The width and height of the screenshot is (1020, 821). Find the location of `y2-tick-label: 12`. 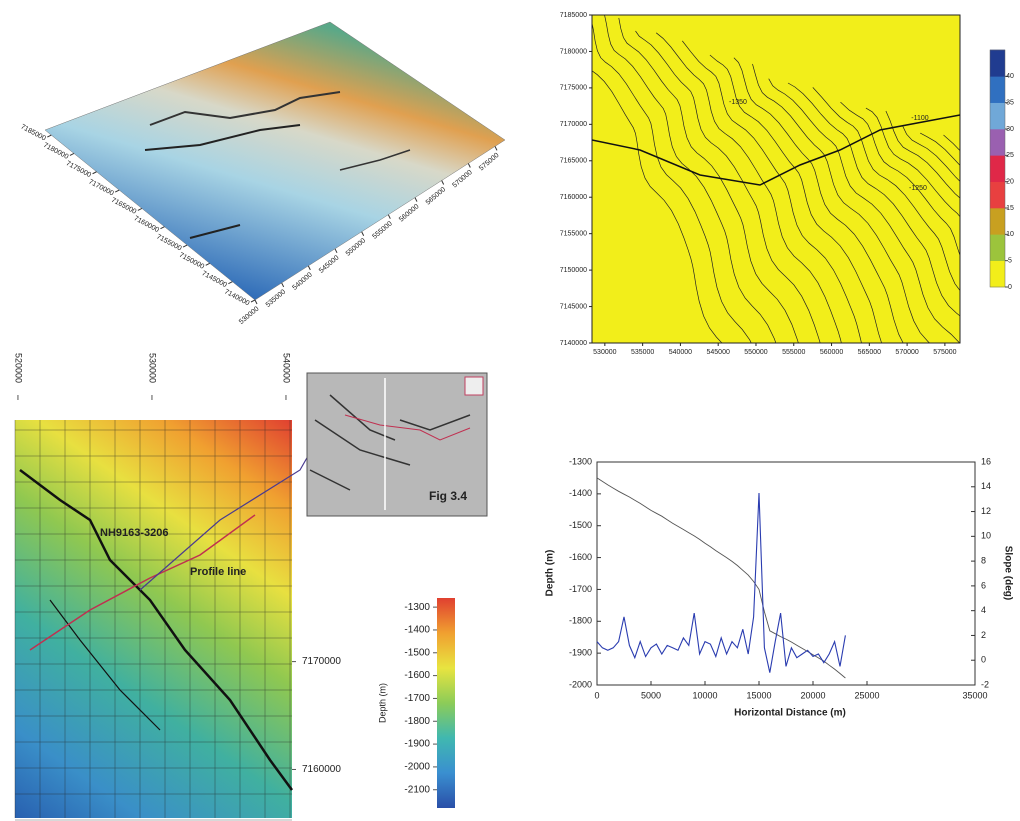

y2-tick-label: 12 is located at coordinates (986, 511).